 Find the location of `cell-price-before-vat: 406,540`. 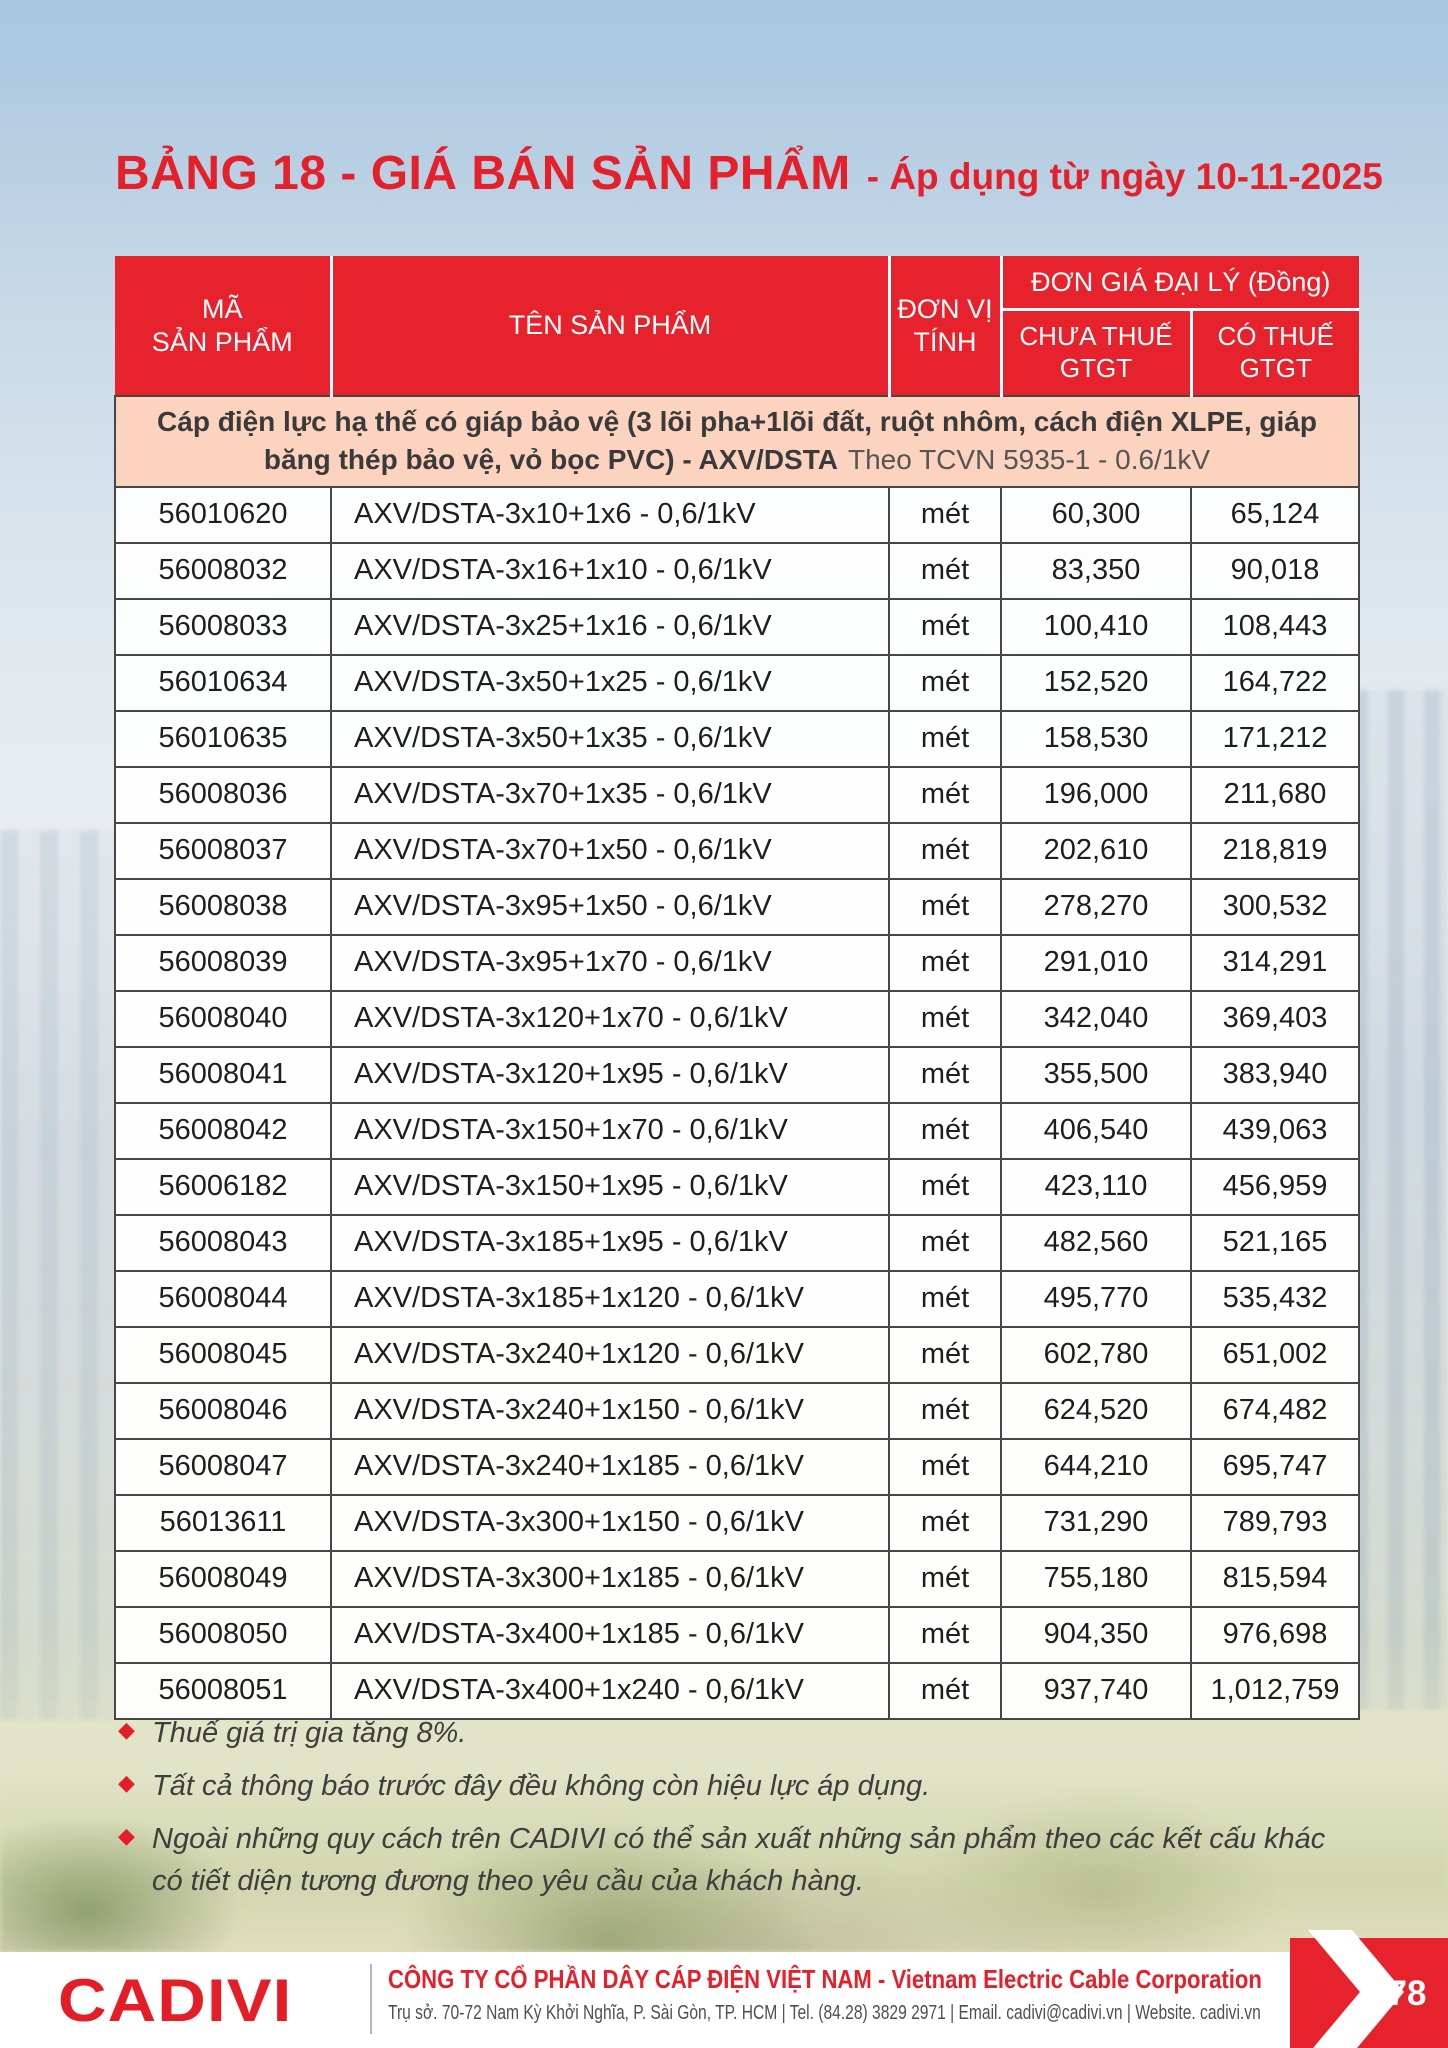

cell-price-before-vat: 406,540 is located at coordinates (1096, 1130).